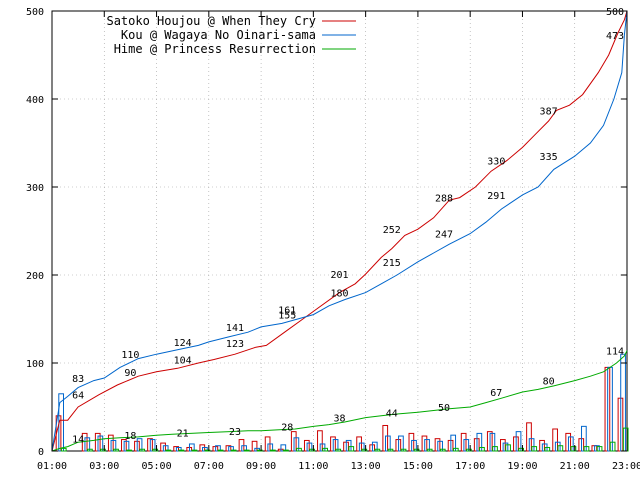 The image size is (640, 480). Describe the element at coordinates (156, 466) in the screenshot. I see `x-tick-label: 05:00` at that location.